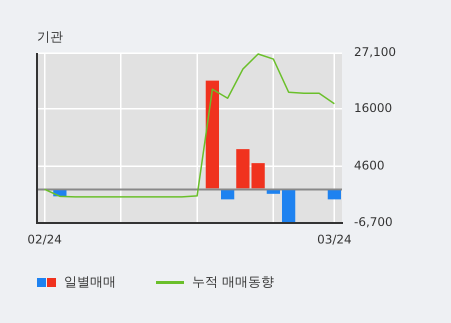  I want to click on chart-title: 기관, so click(50, 37).